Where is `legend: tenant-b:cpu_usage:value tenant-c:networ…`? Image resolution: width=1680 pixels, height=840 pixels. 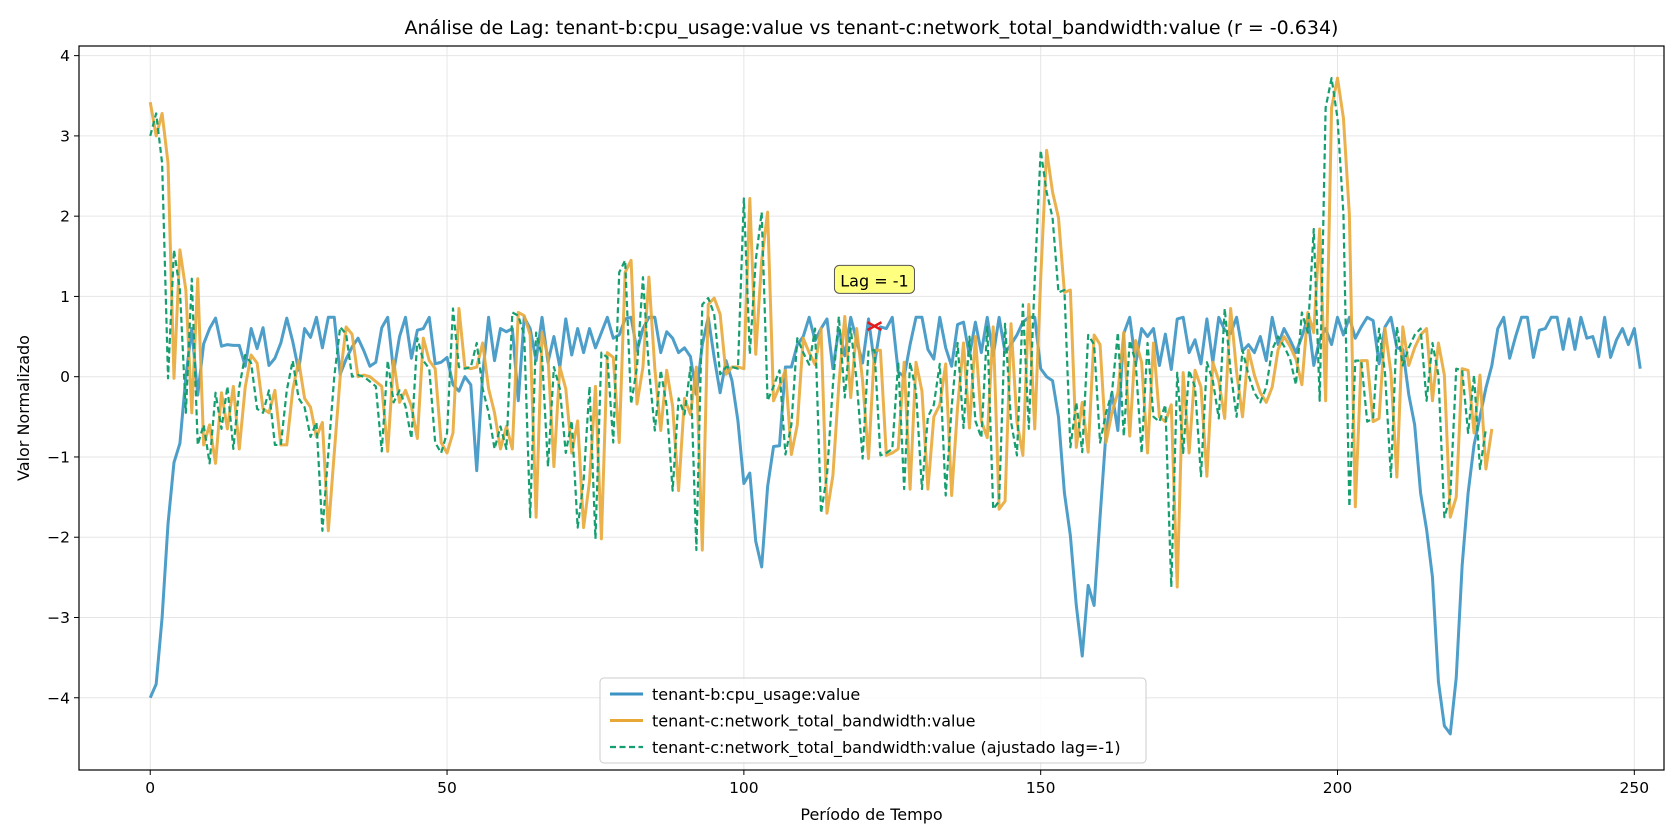
legend: tenant-b:cpu_usage:value tenant-c:networ… is located at coordinates (873, 720).